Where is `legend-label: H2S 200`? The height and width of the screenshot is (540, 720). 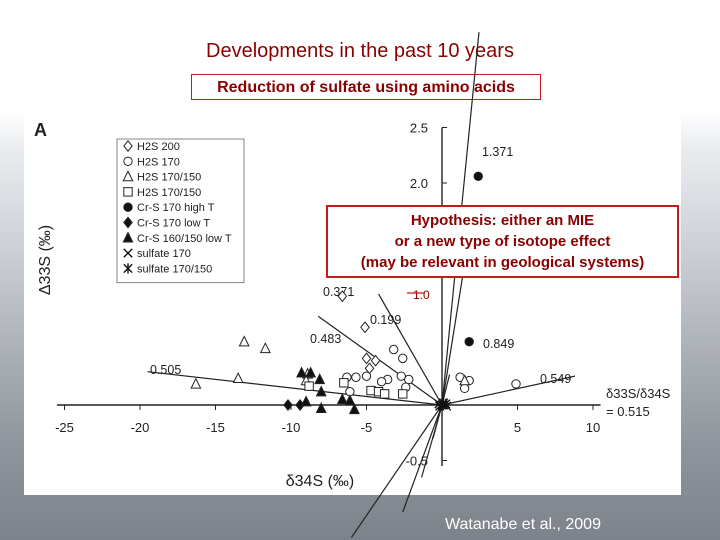
legend-label: H2S 200 is located at coordinates (158, 147).